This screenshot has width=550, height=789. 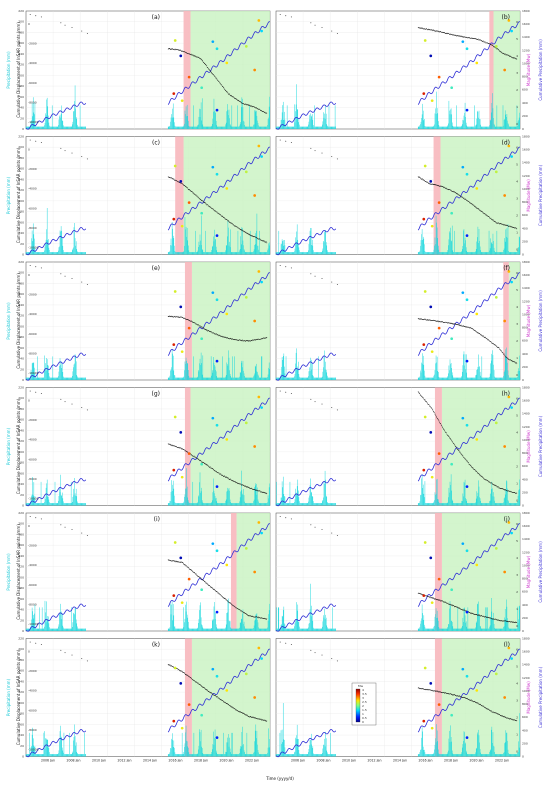 I want to click on right-inner-axis-title: Magnitude (Mw), so click(x=528, y=571).